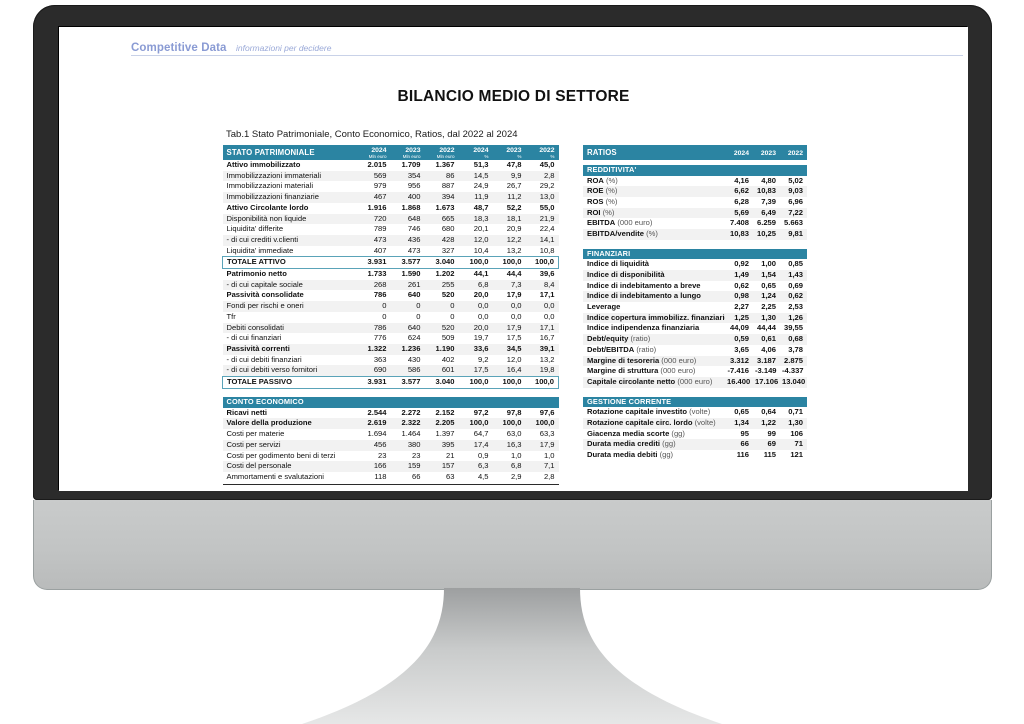  Describe the element at coordinates (372, 296) in the screenshot. I see `row-value-0: 786` at that location.